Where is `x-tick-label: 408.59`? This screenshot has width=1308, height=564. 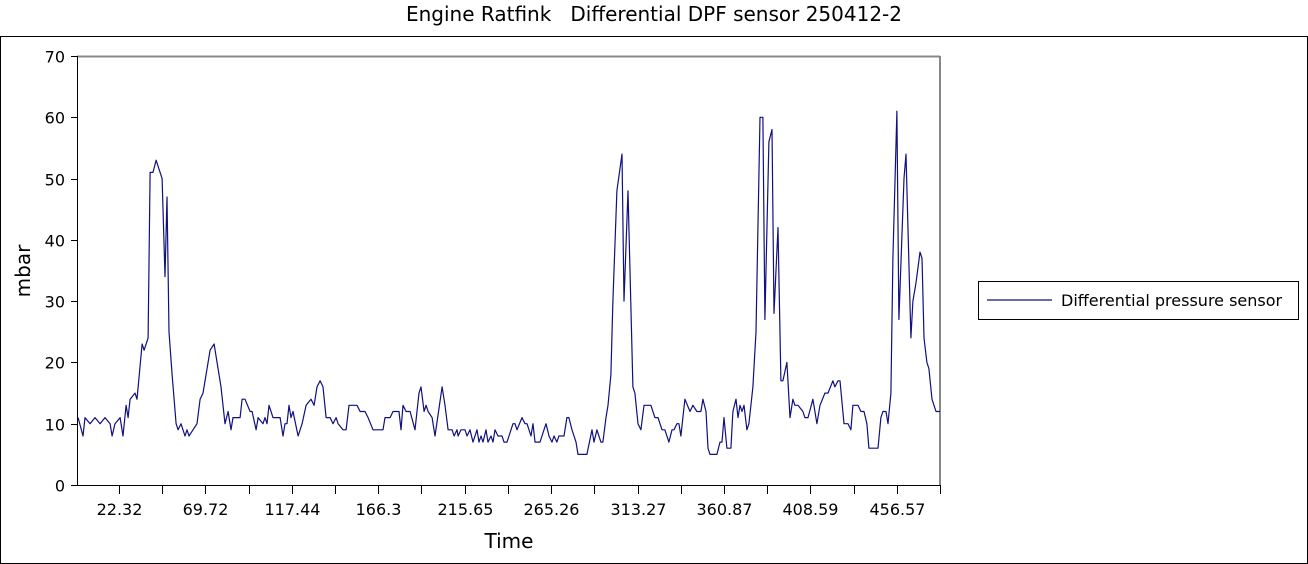
x-tick-label: 408.59 is located at coordinates (811, 509).